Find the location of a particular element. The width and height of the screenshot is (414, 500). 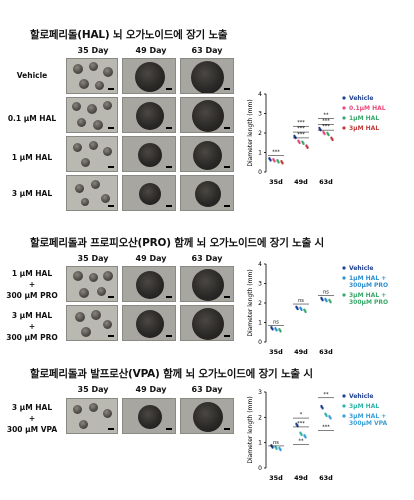

row-label-3hal-vpa: 3 μM HAL +300 μM VPA is located at coordinates (32, 418).